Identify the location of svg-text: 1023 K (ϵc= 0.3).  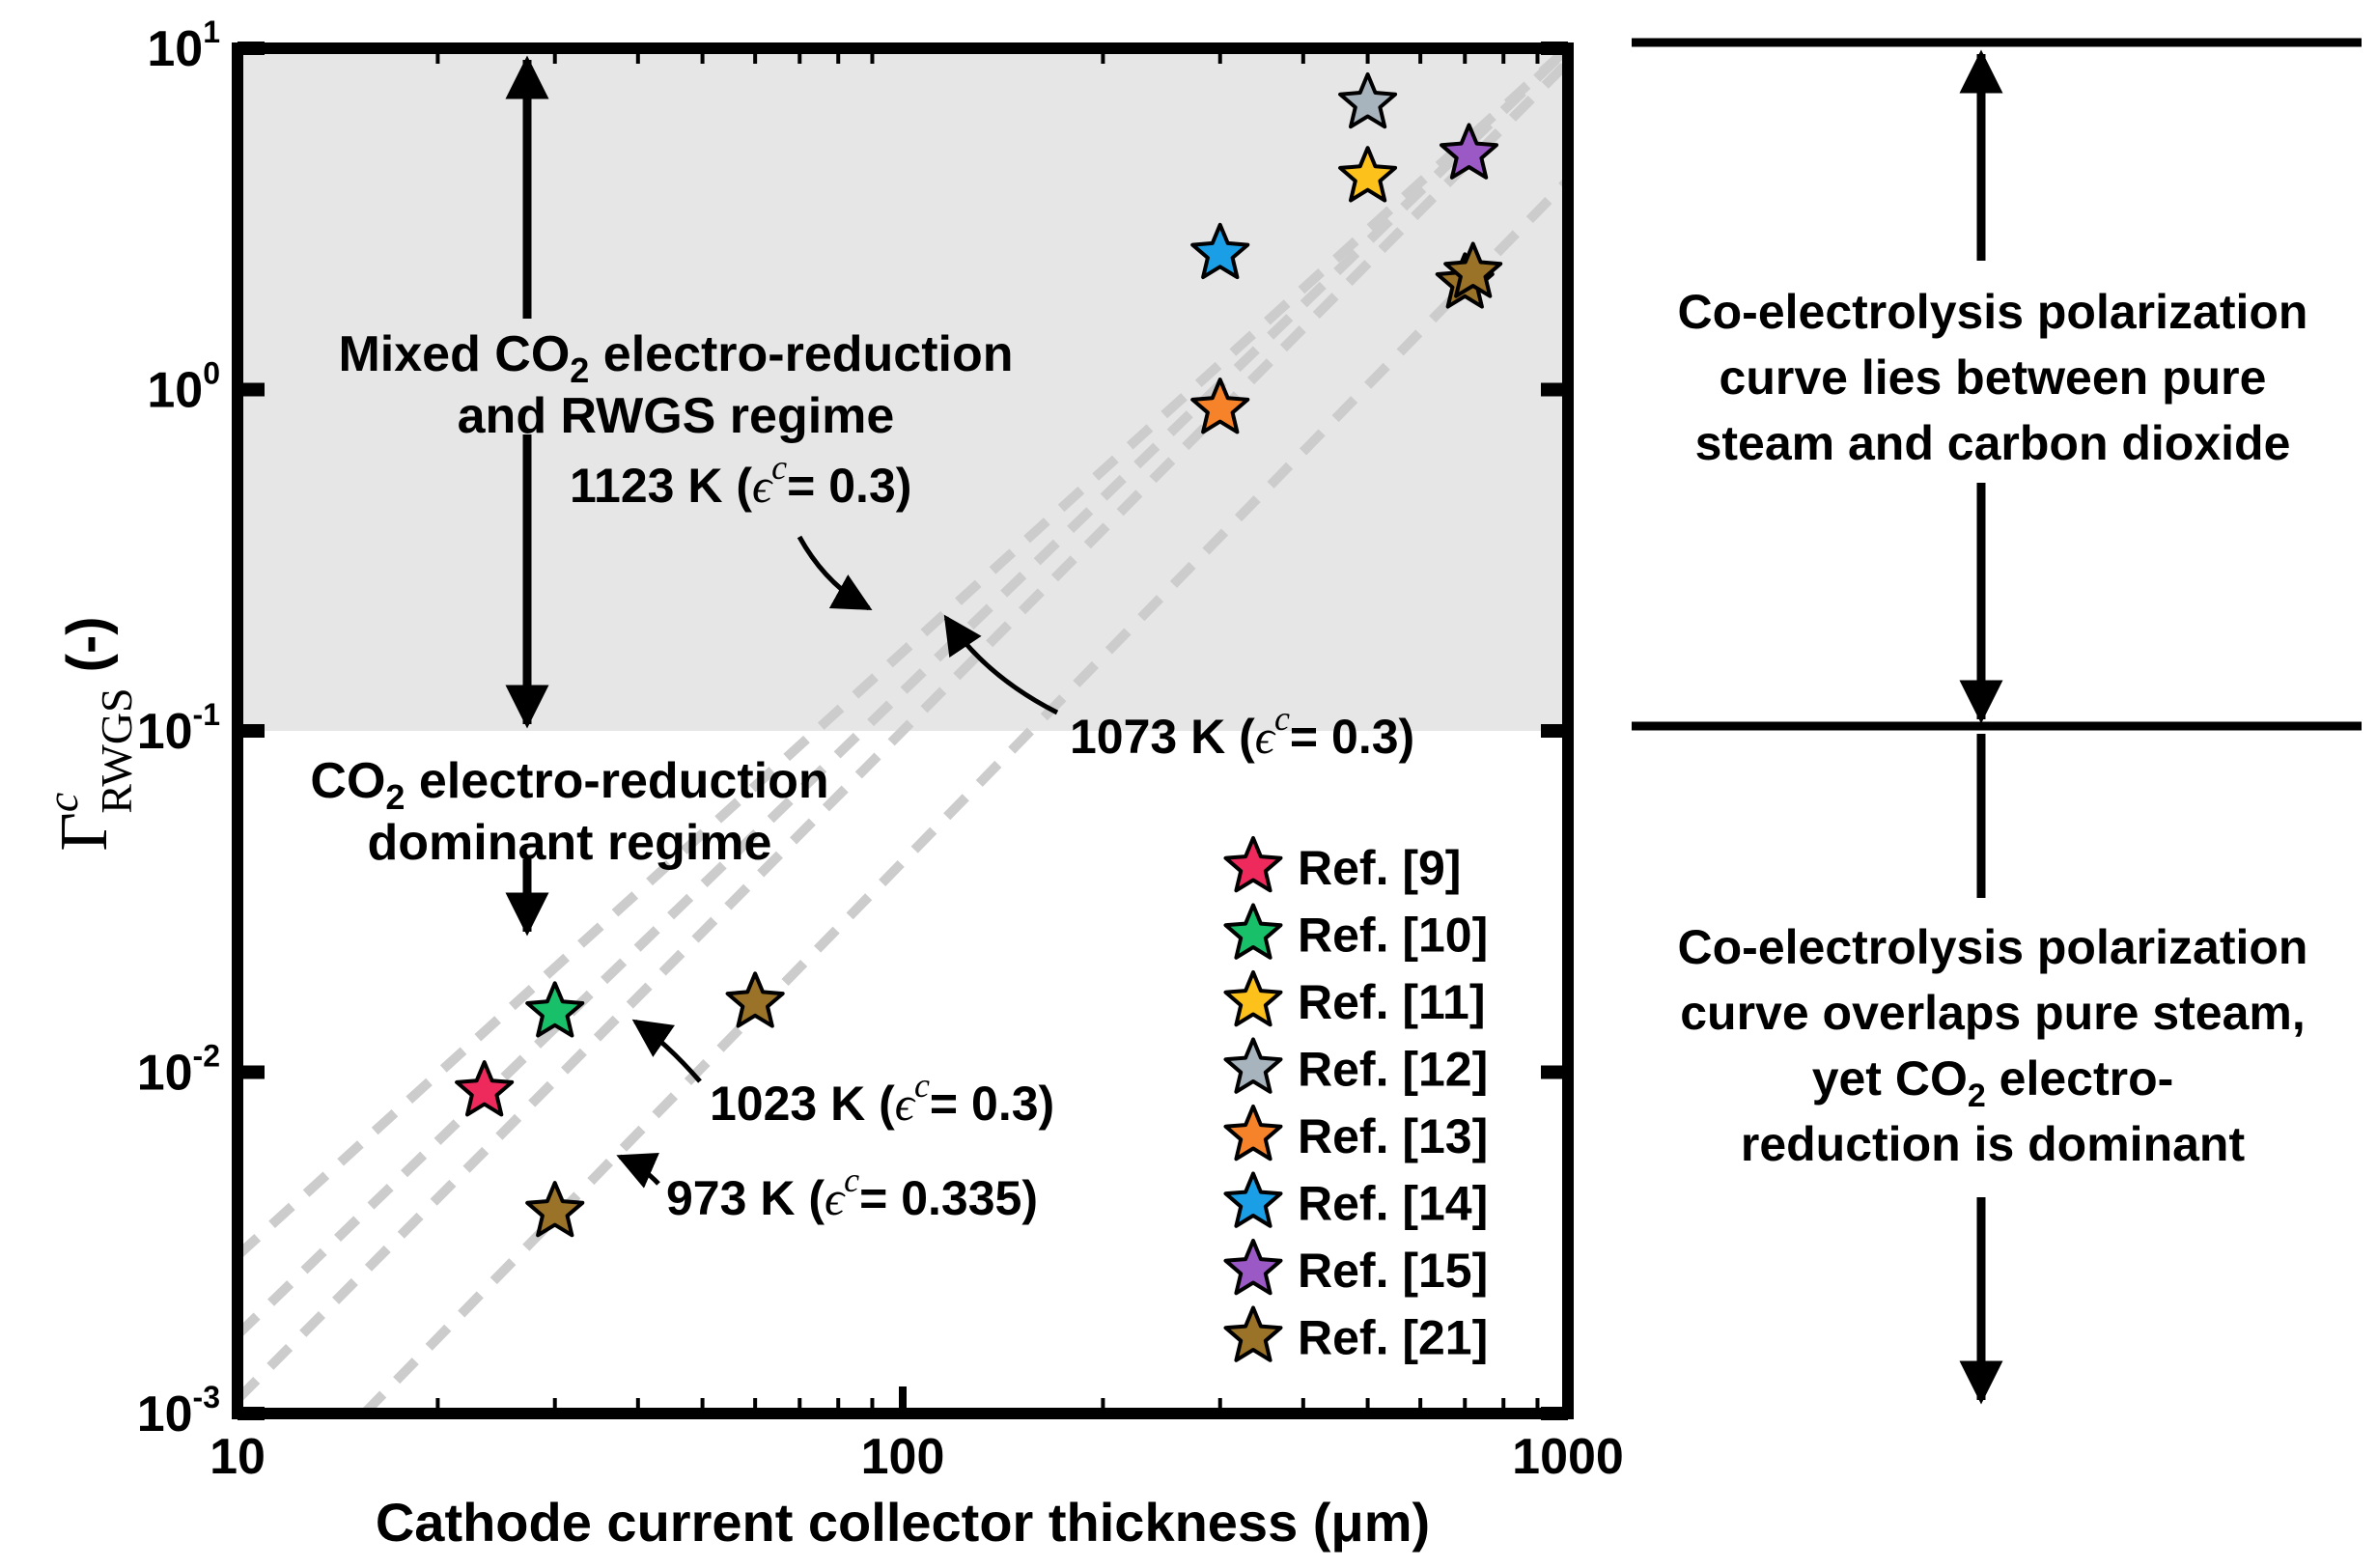
(882, 1098).